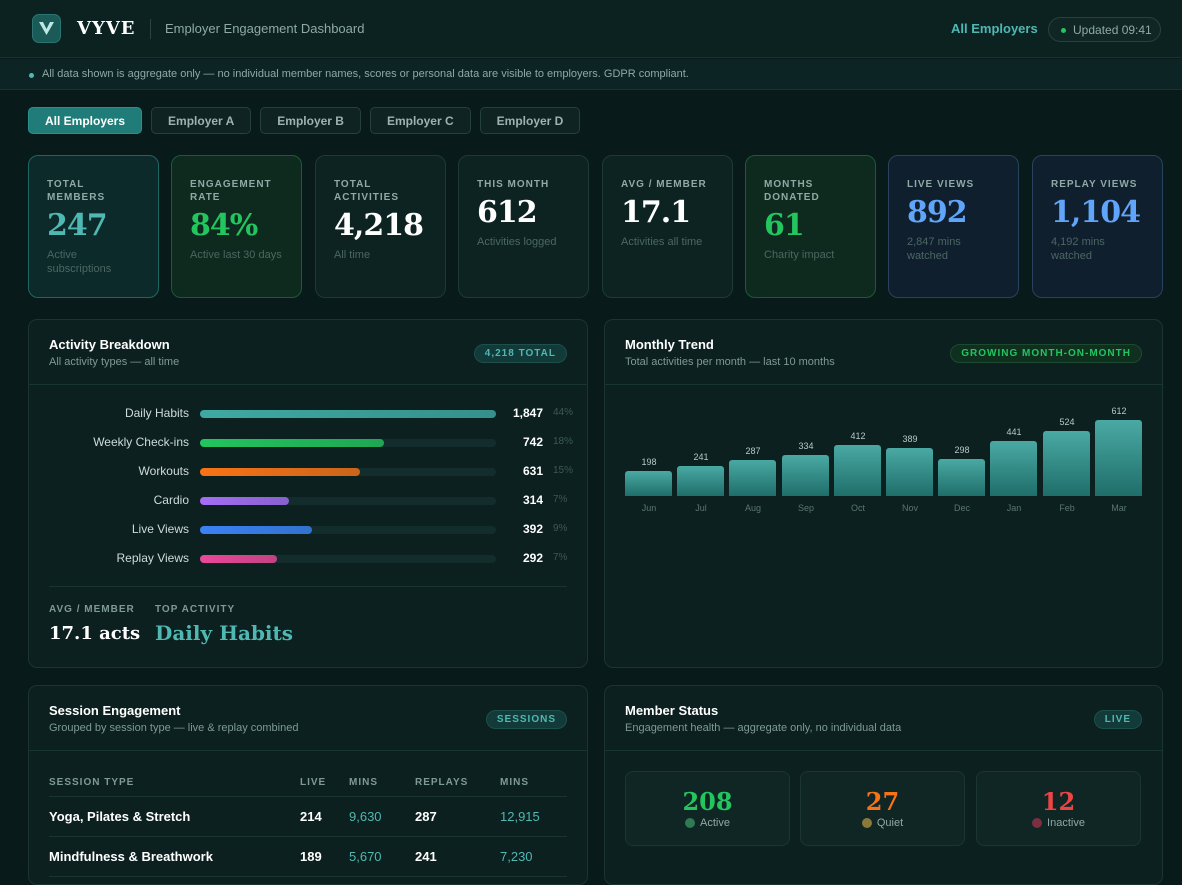 The image size is (1182, 885). Describe the element at coordinates (799, 255) in the screenshot. I see `stat-subtext: Charity impact` at that location.